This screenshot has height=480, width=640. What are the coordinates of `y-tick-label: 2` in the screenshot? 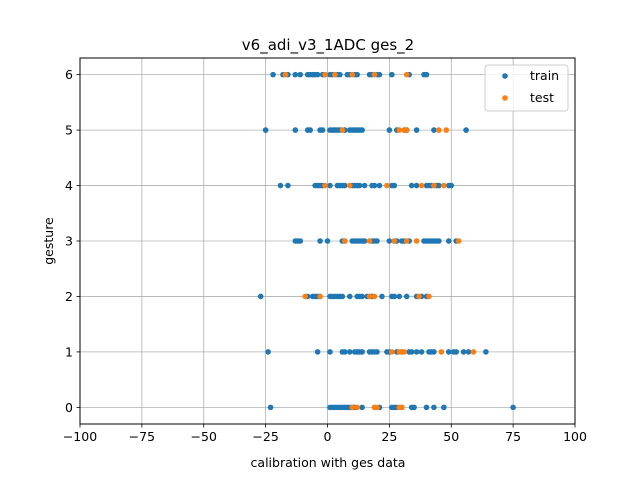 It's located at (69, 296).